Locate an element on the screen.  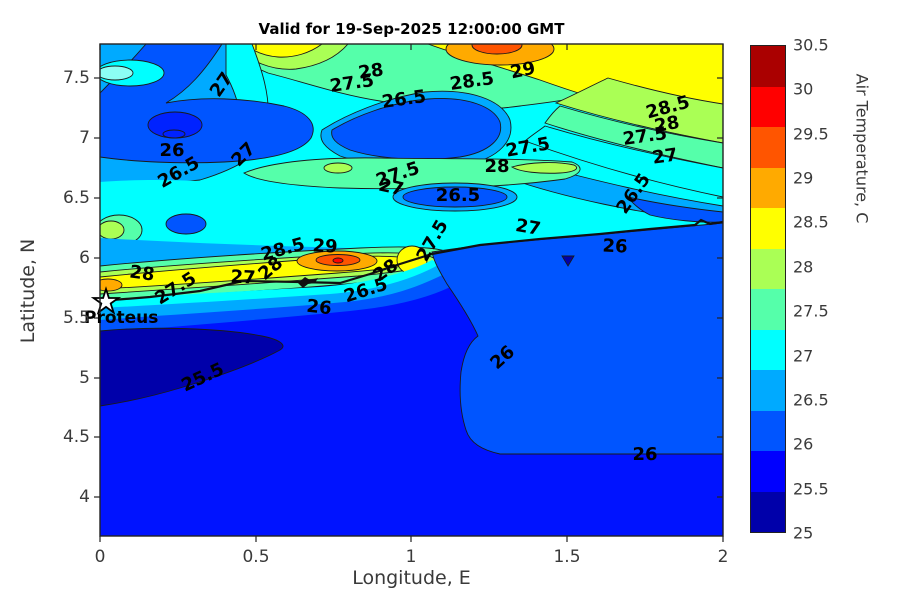
band-27-27-5-right is located at coordinates (623, 161).